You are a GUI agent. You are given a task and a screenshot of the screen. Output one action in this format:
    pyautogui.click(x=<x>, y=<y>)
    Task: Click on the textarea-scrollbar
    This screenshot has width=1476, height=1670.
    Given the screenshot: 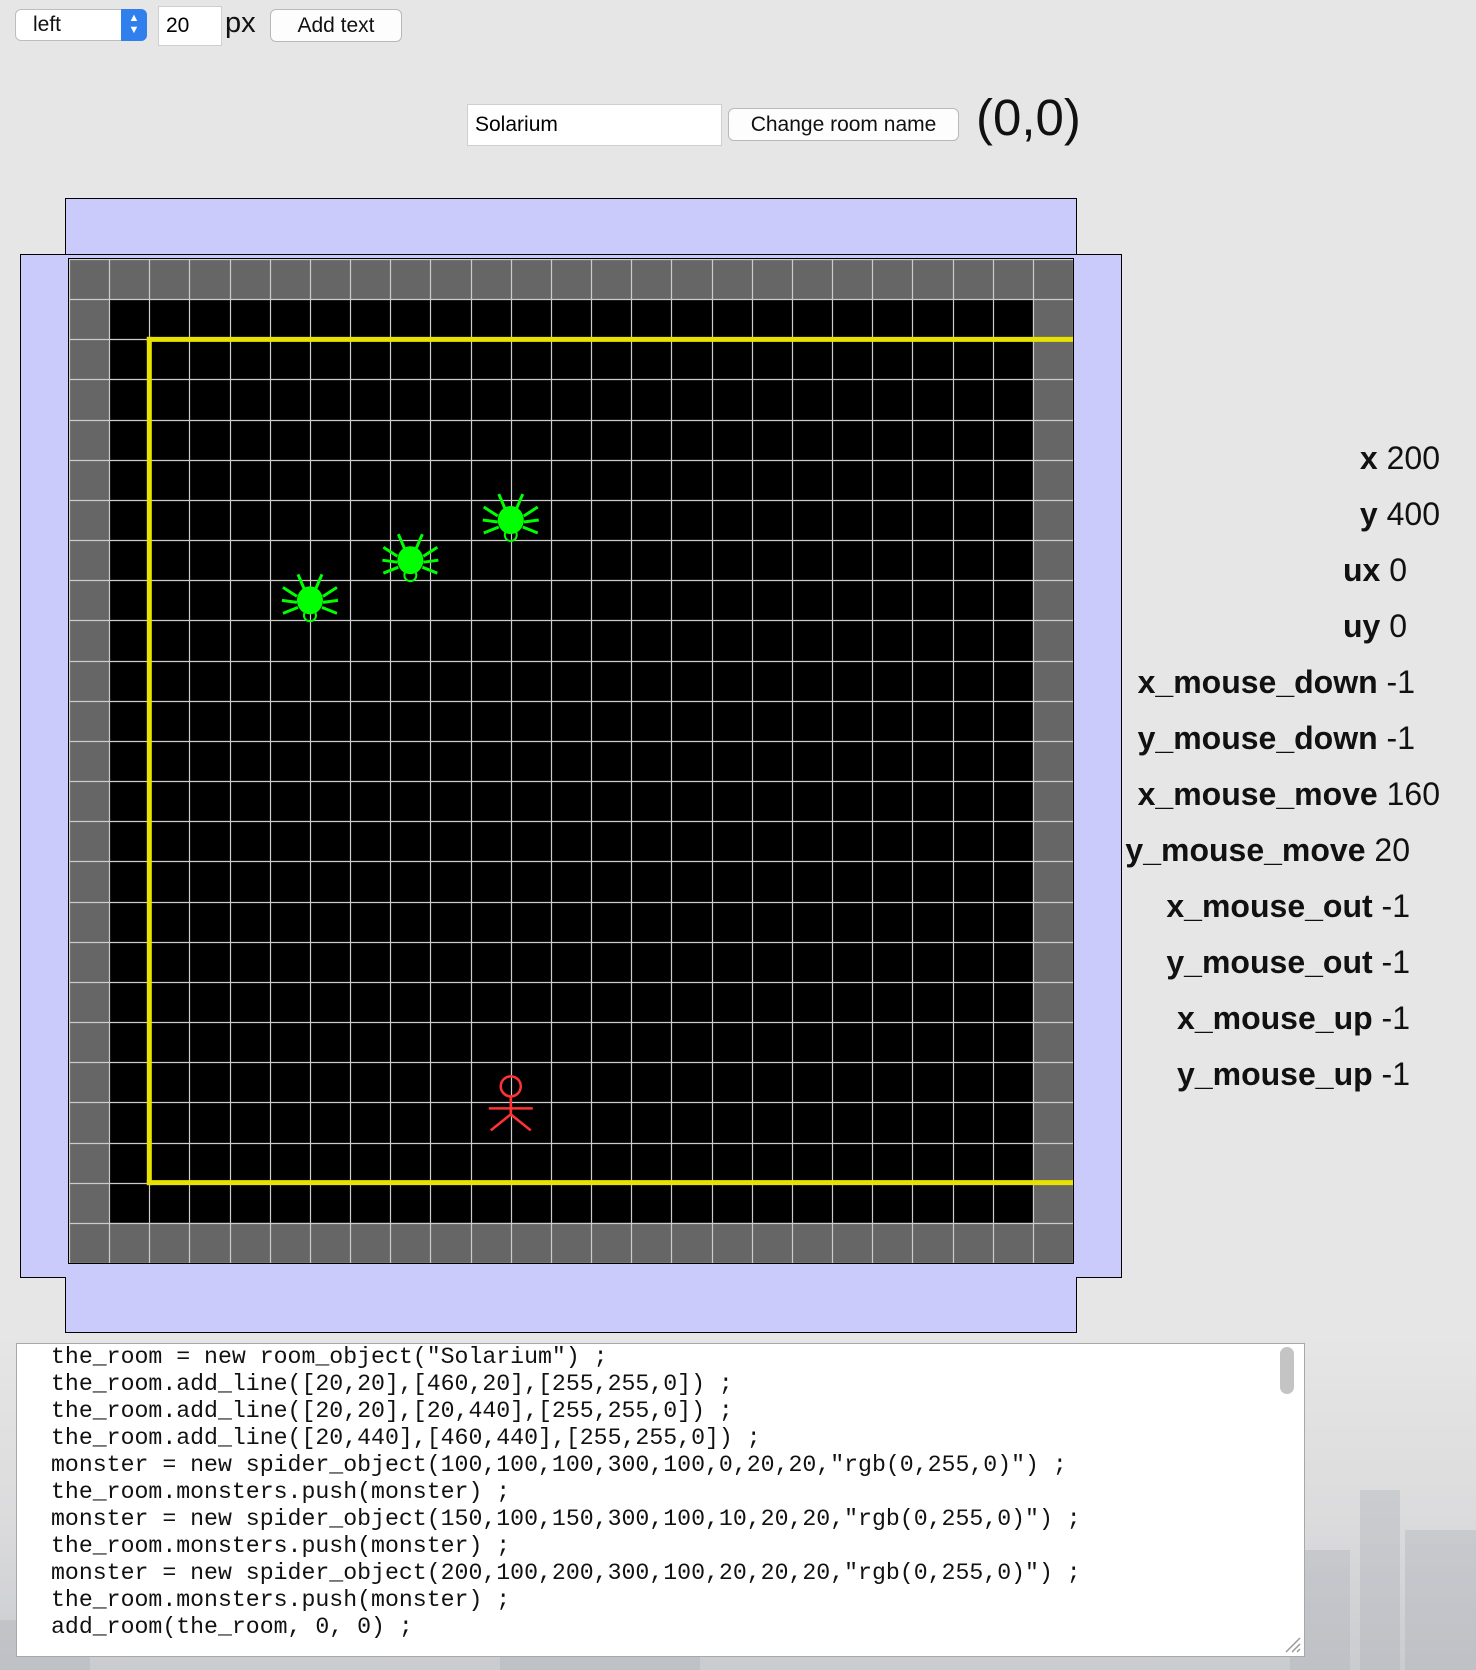 What is the action you would take?
    pyautogui.click(x=1287, y=1370)
    